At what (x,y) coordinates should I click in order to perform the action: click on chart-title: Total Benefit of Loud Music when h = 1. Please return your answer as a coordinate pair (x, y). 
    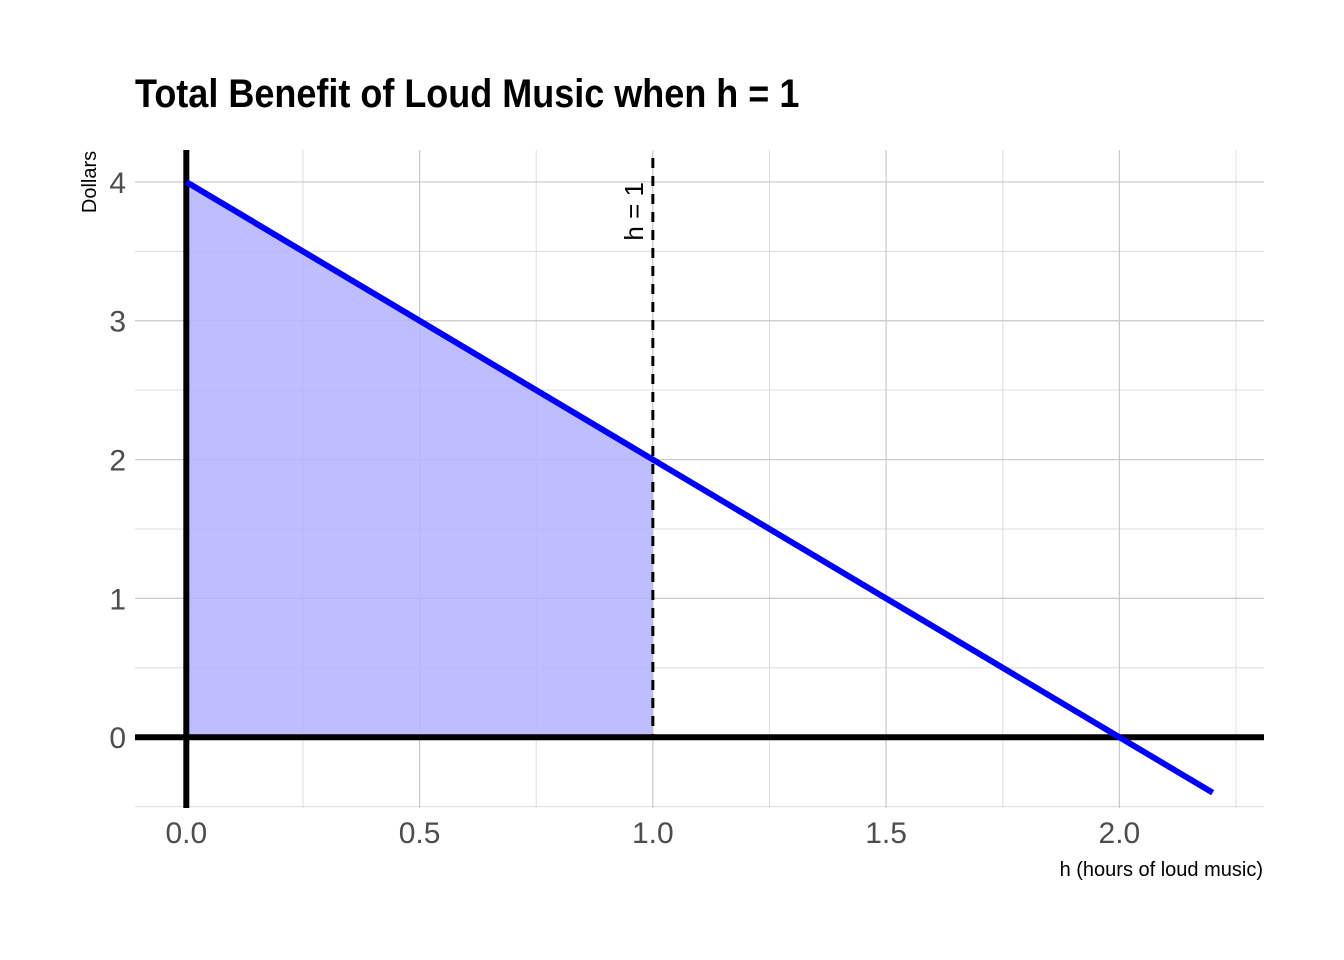
    Looking at the image, I should click on (467, 94).